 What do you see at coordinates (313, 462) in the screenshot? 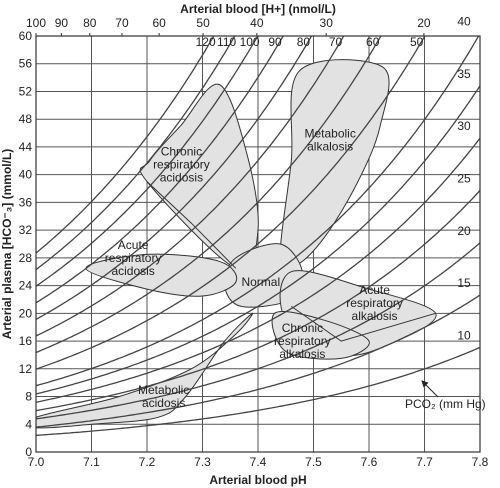
I see `x-tick-label: 7.5` at bounding box center [313, 462].